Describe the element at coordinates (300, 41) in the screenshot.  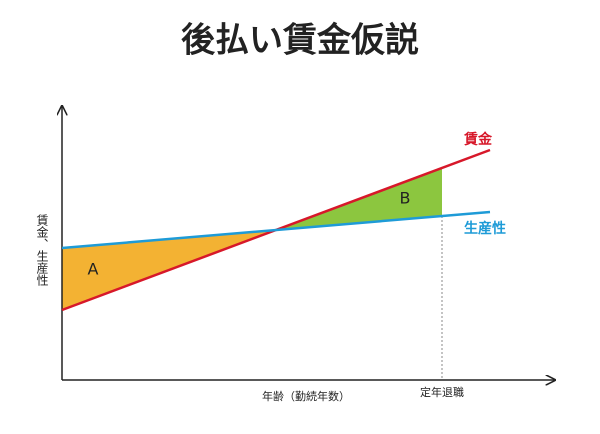
I see `title: 後払い賃金仮説` at that location.